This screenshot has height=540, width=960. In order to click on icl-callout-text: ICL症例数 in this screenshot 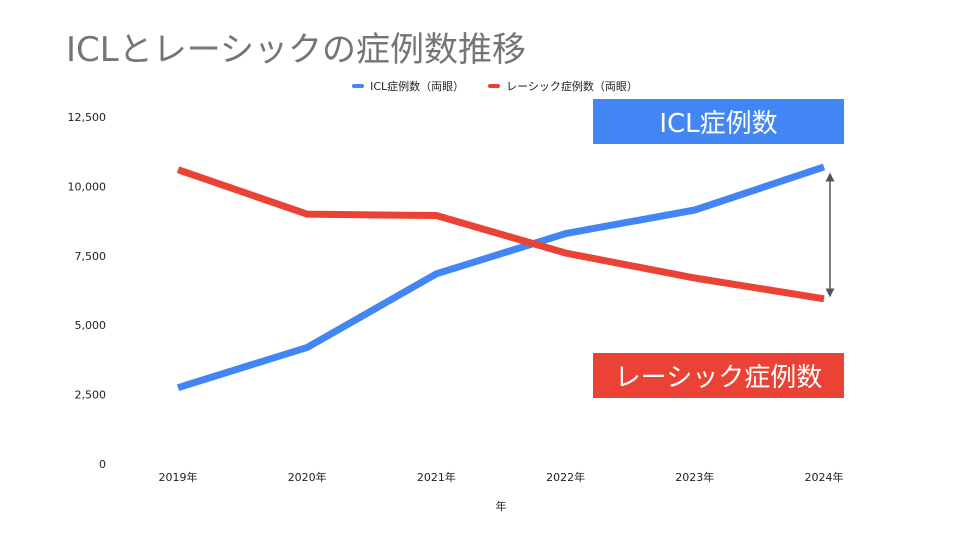, I will do `click(718, 124)`.